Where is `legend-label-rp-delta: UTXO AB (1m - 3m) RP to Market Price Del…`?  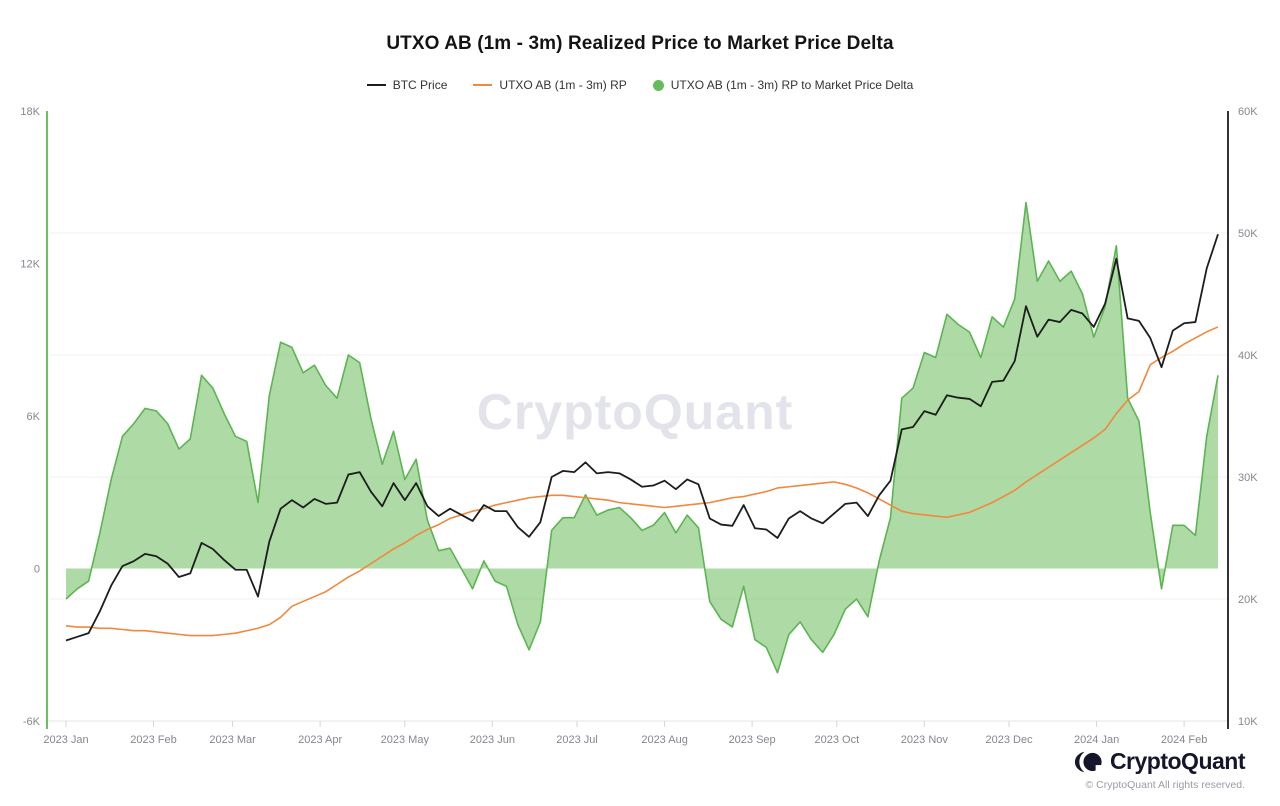
legend-label-rp-delta: UTXO AB (1m - 3m) RP to Market Price Del… is located at coordinates (792, 85).